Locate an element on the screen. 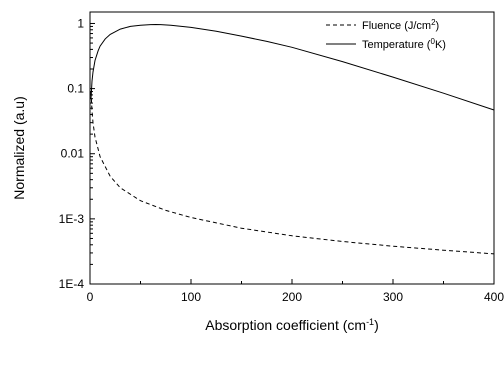 The width and height of the screenshot is (504, 365). y-tick-label: 1E-3 is located at coordinates (72, 219).